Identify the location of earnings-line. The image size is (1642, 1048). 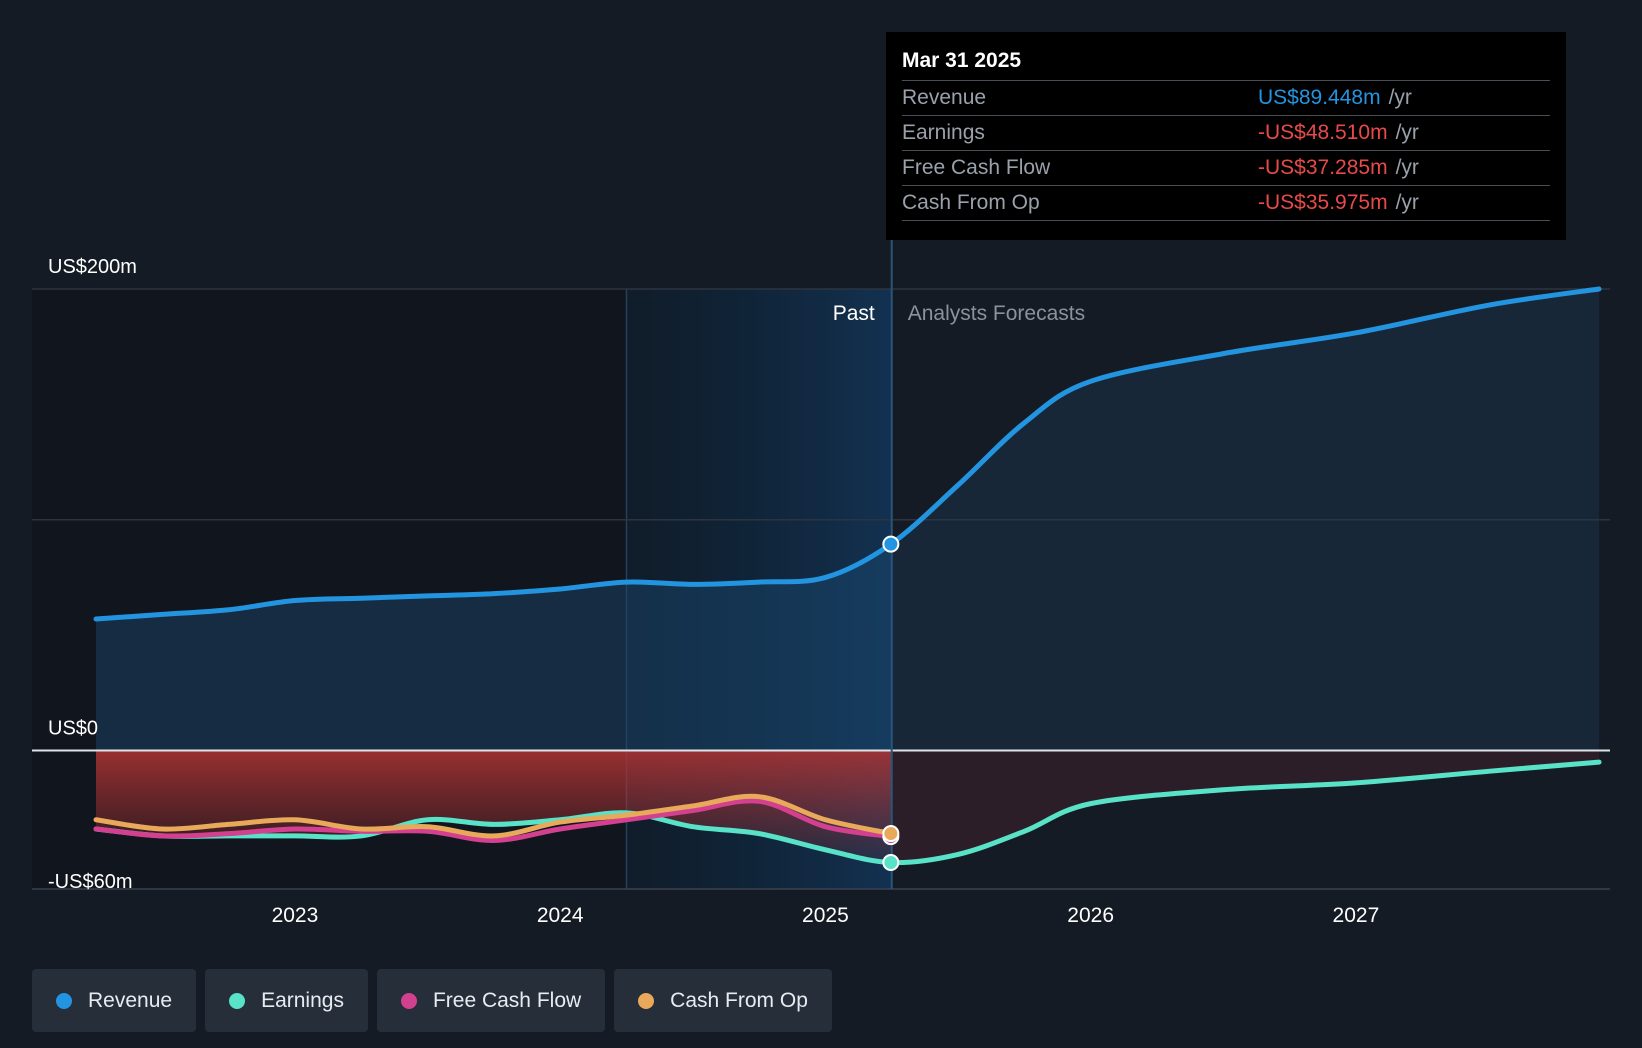
(847, 812).